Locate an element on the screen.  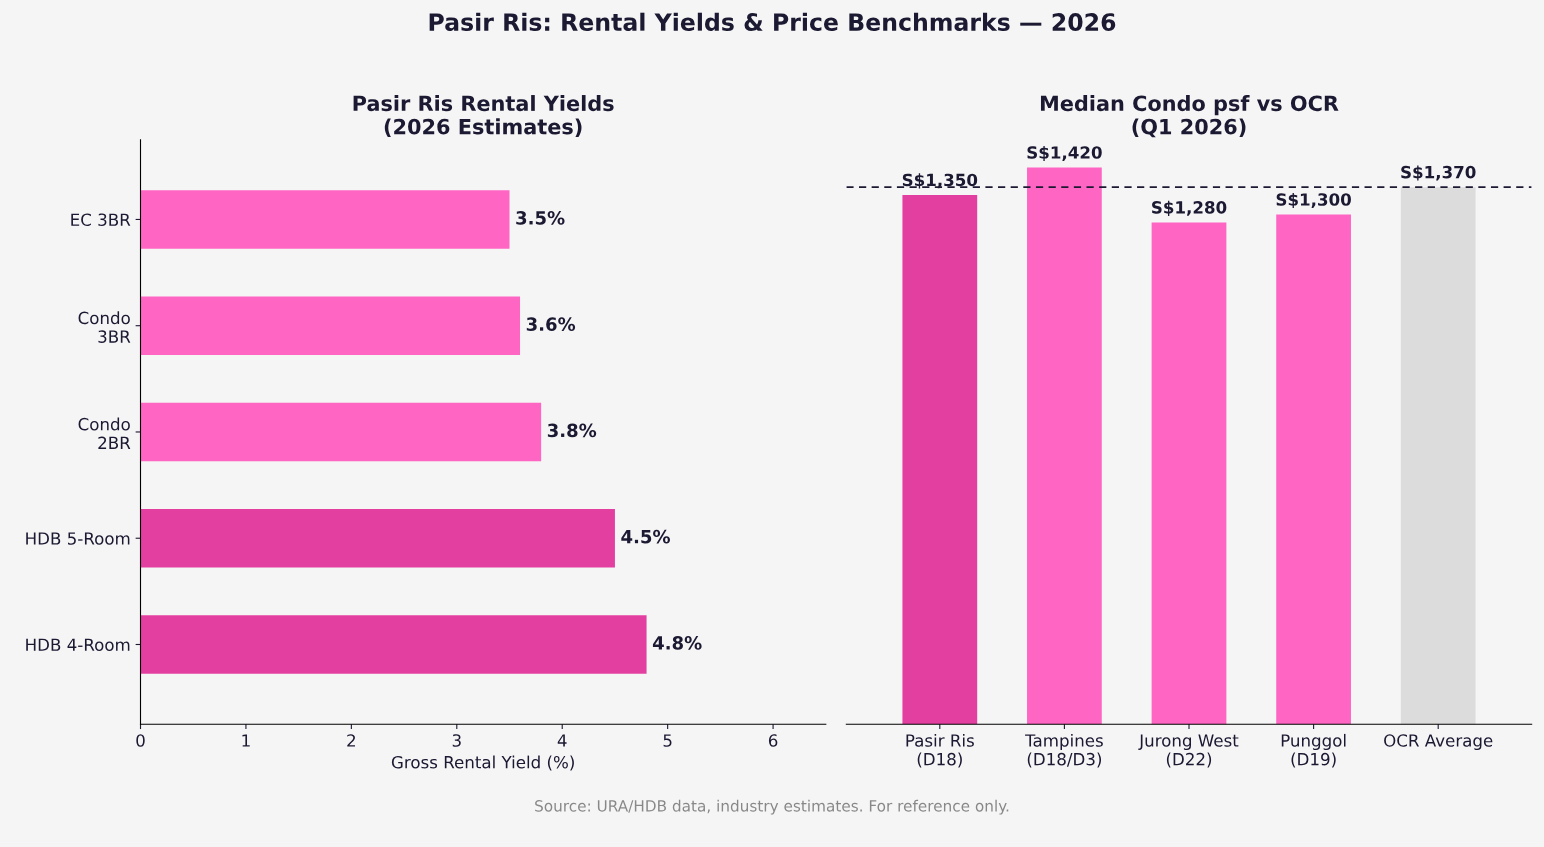
x-tick-label: 6 is located at coordinates (773, 740).